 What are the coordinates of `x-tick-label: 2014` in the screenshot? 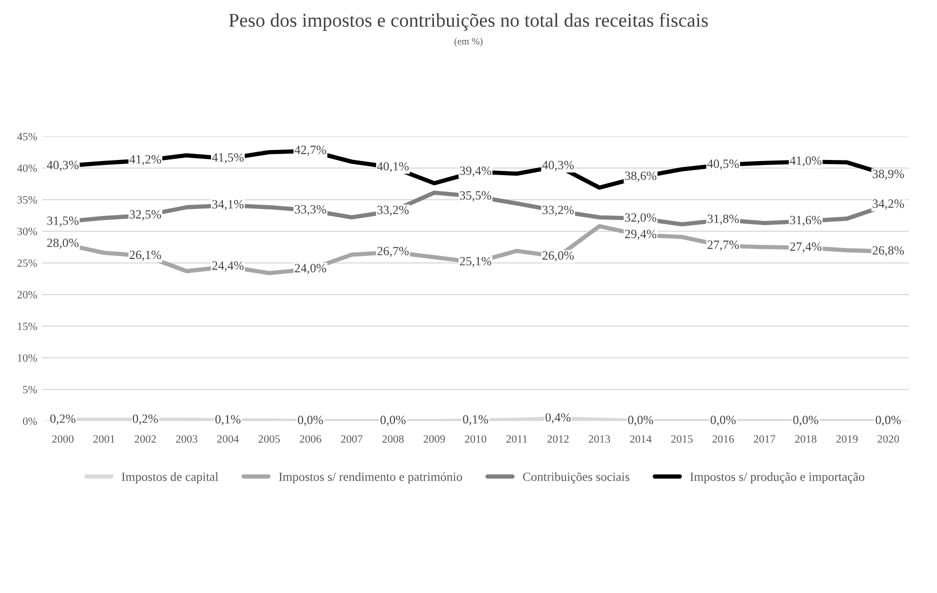 It's located at (641, 439).